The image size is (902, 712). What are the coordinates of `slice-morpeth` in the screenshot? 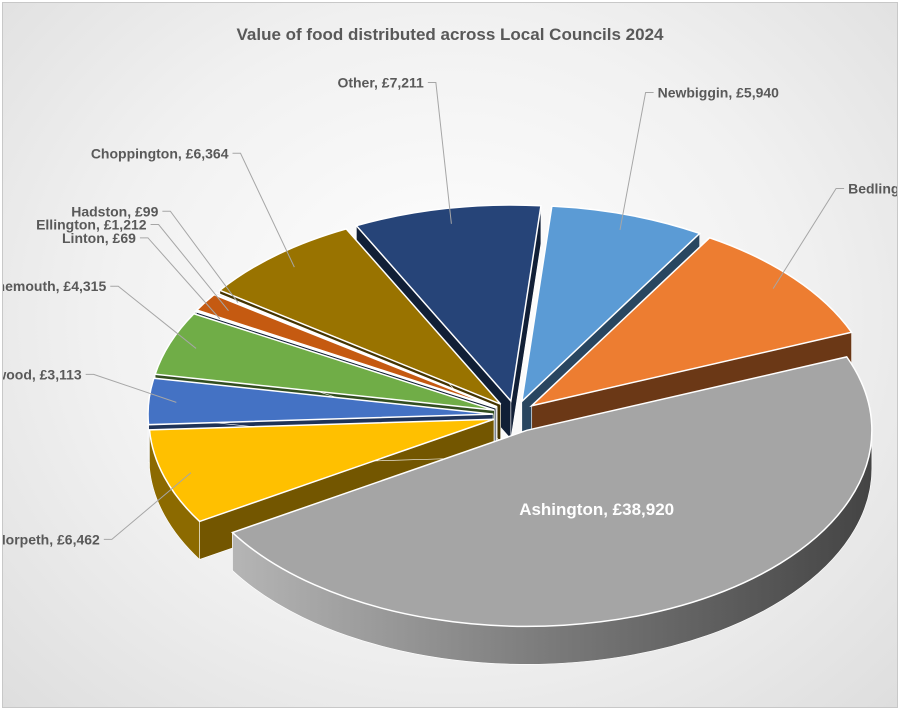 It's located at (321, 470).